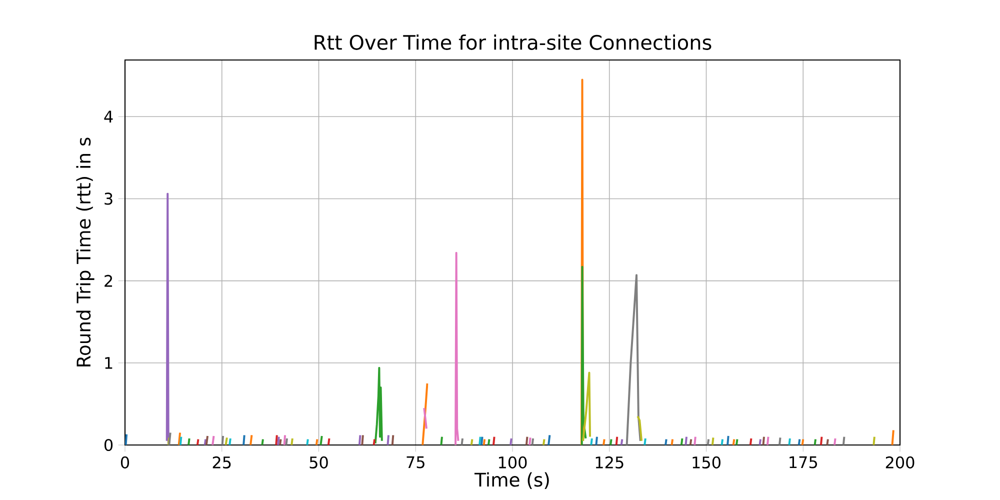 This screenshot has width=1000, height=500. Describe the element at coordinates (512, 462) in the screenshot. I see `x-tick-label: 100` at that location.